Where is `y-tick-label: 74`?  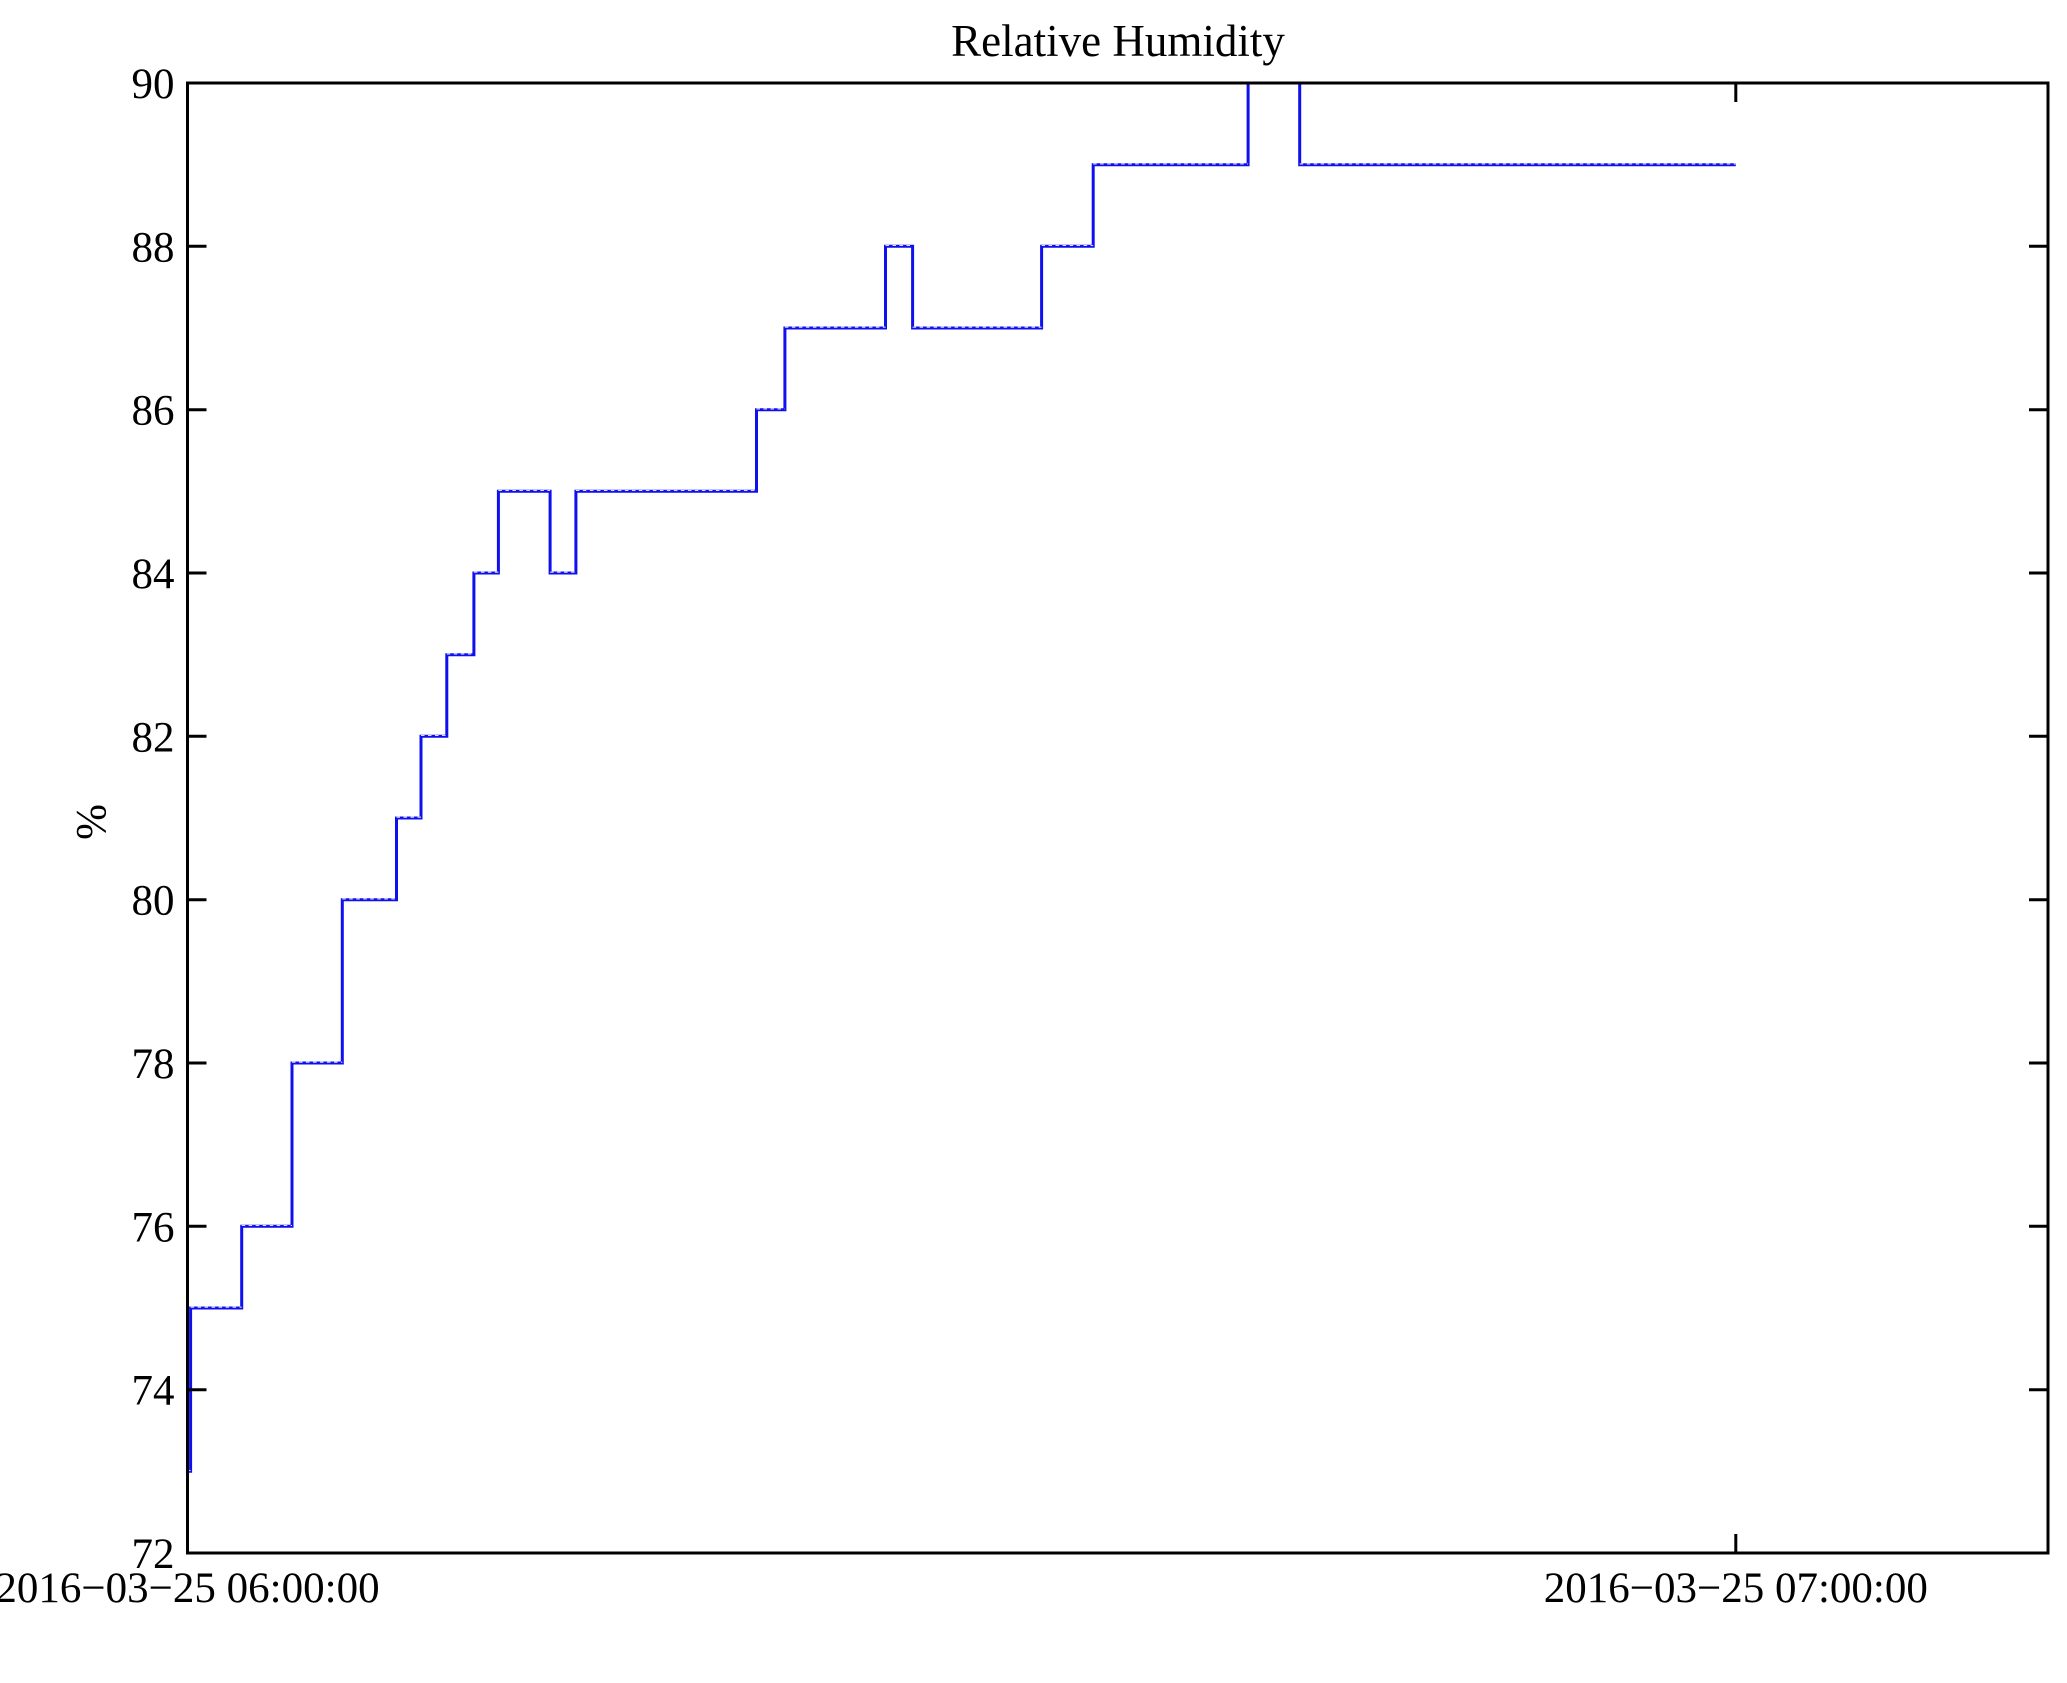 y-tick-label: 74 is located at coordinates (153, 1391).